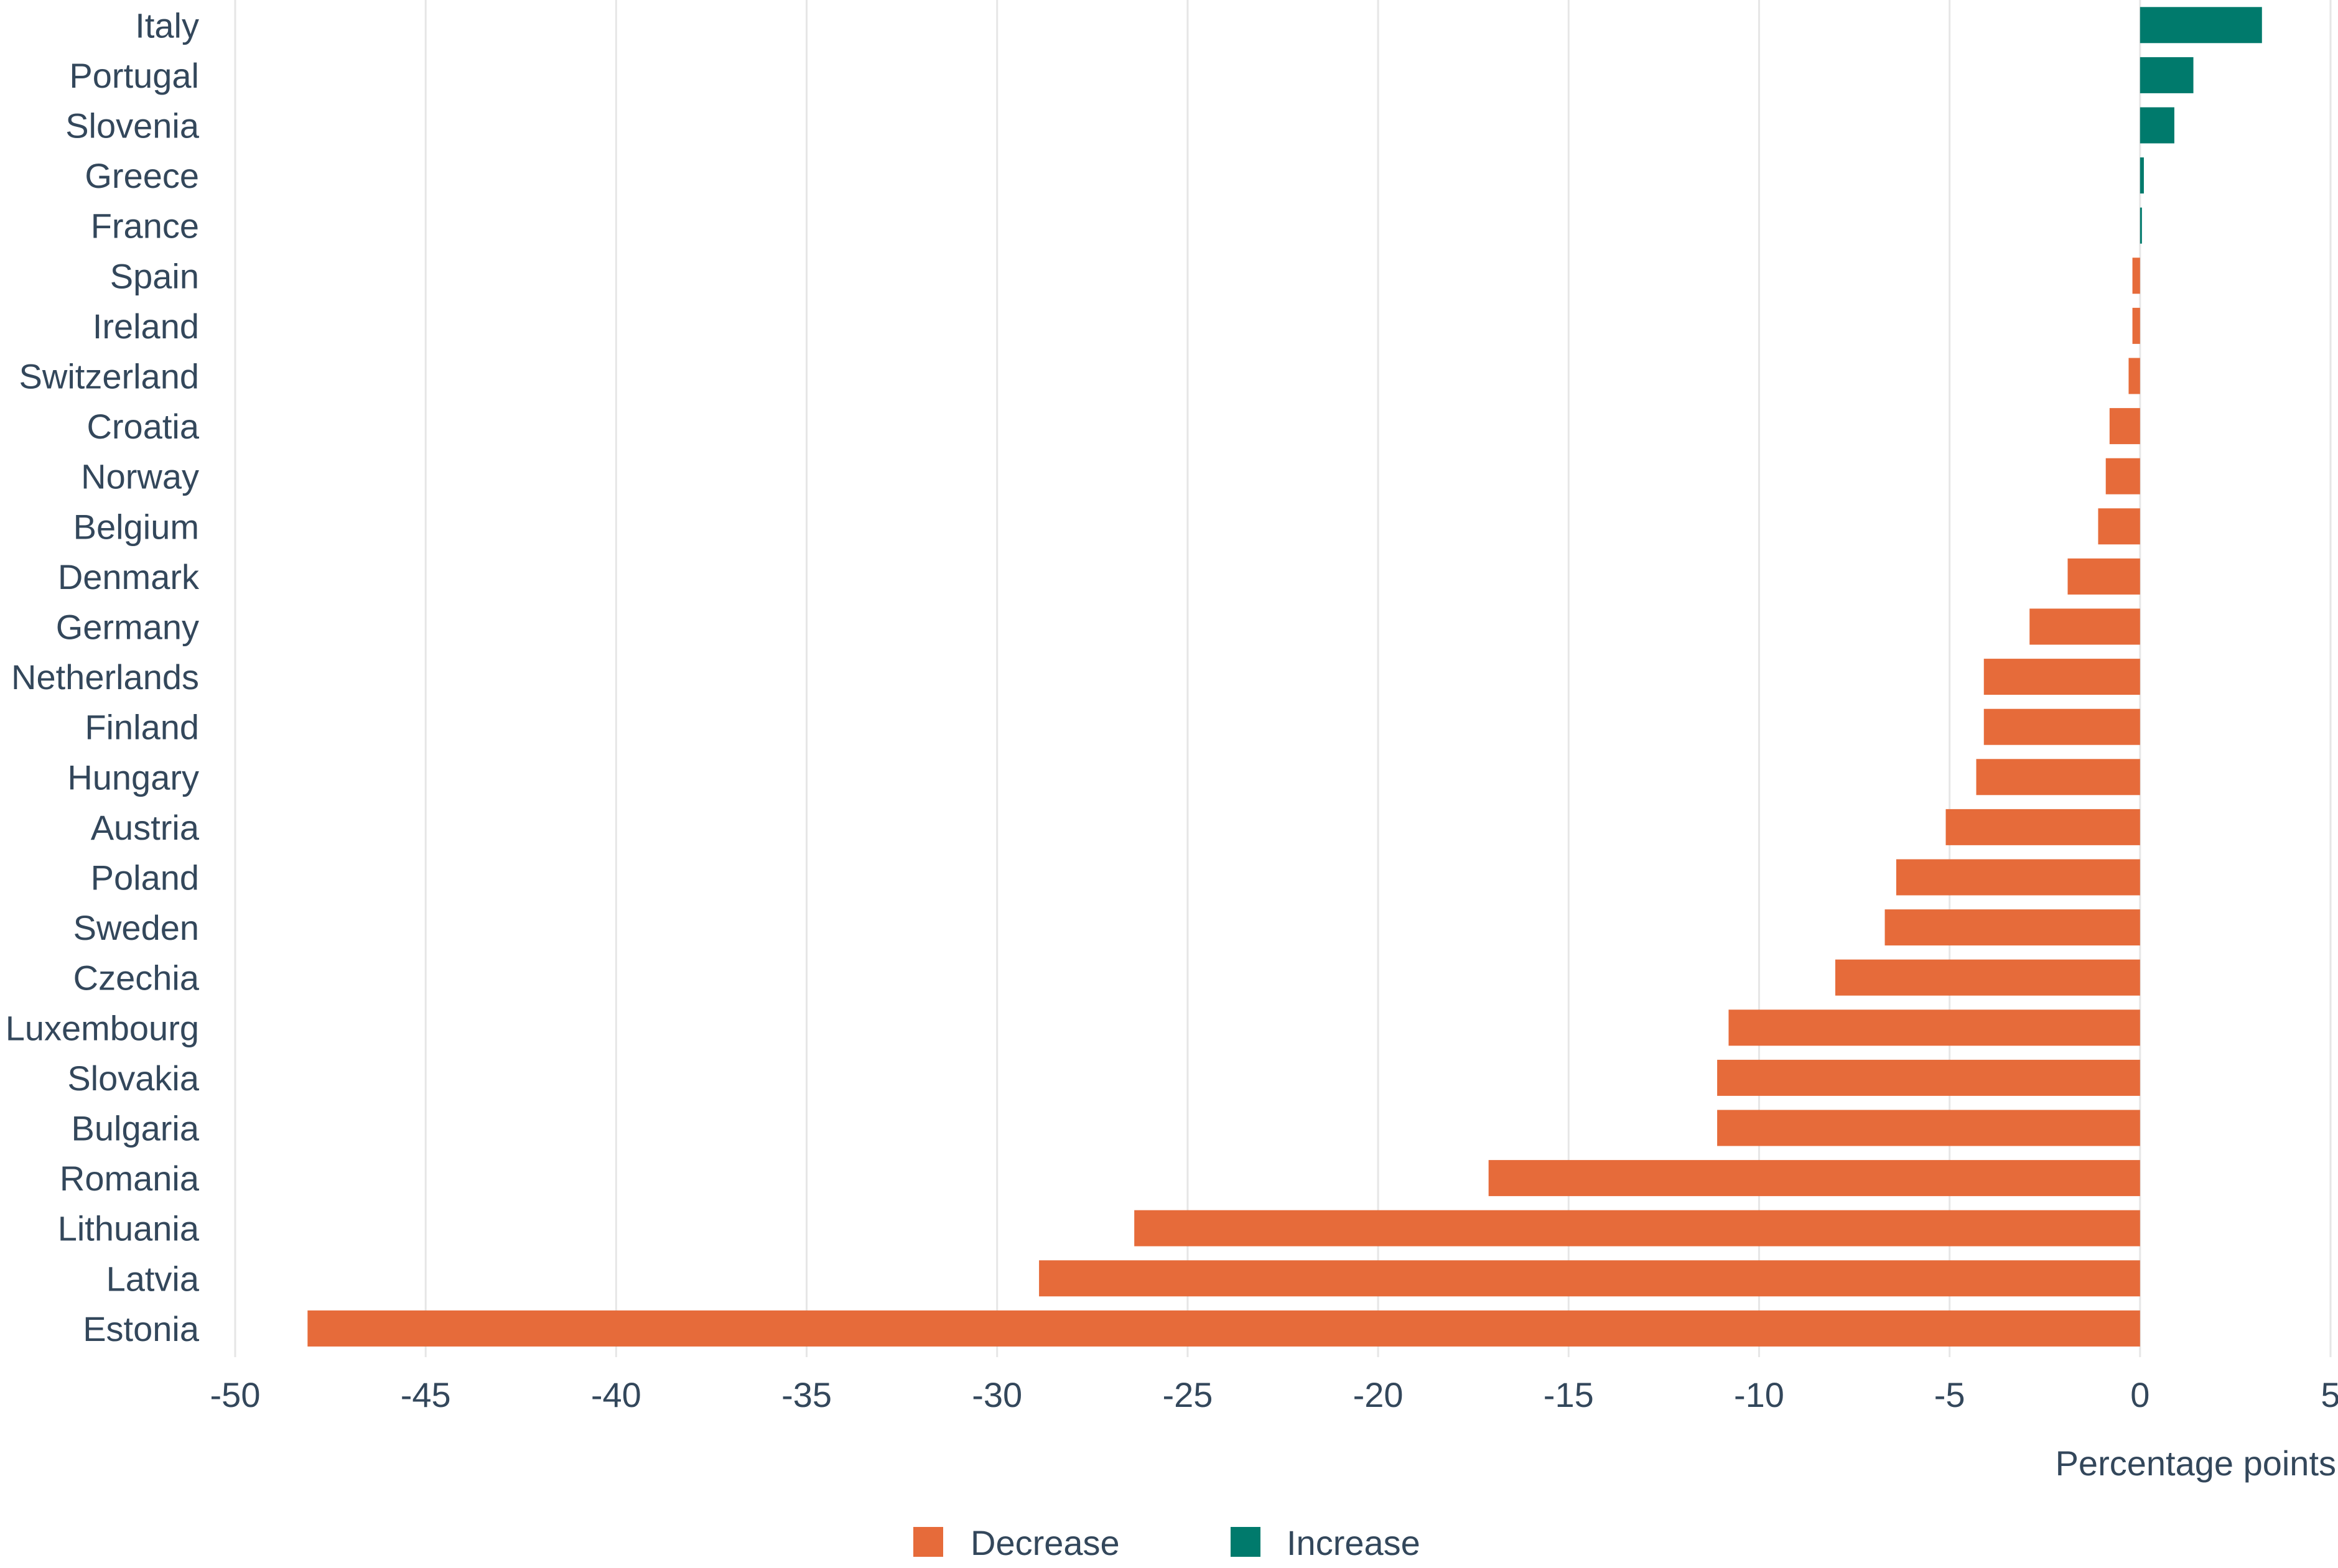  I want to click on x-tick-label-5: -25, so click(1187, 1394).